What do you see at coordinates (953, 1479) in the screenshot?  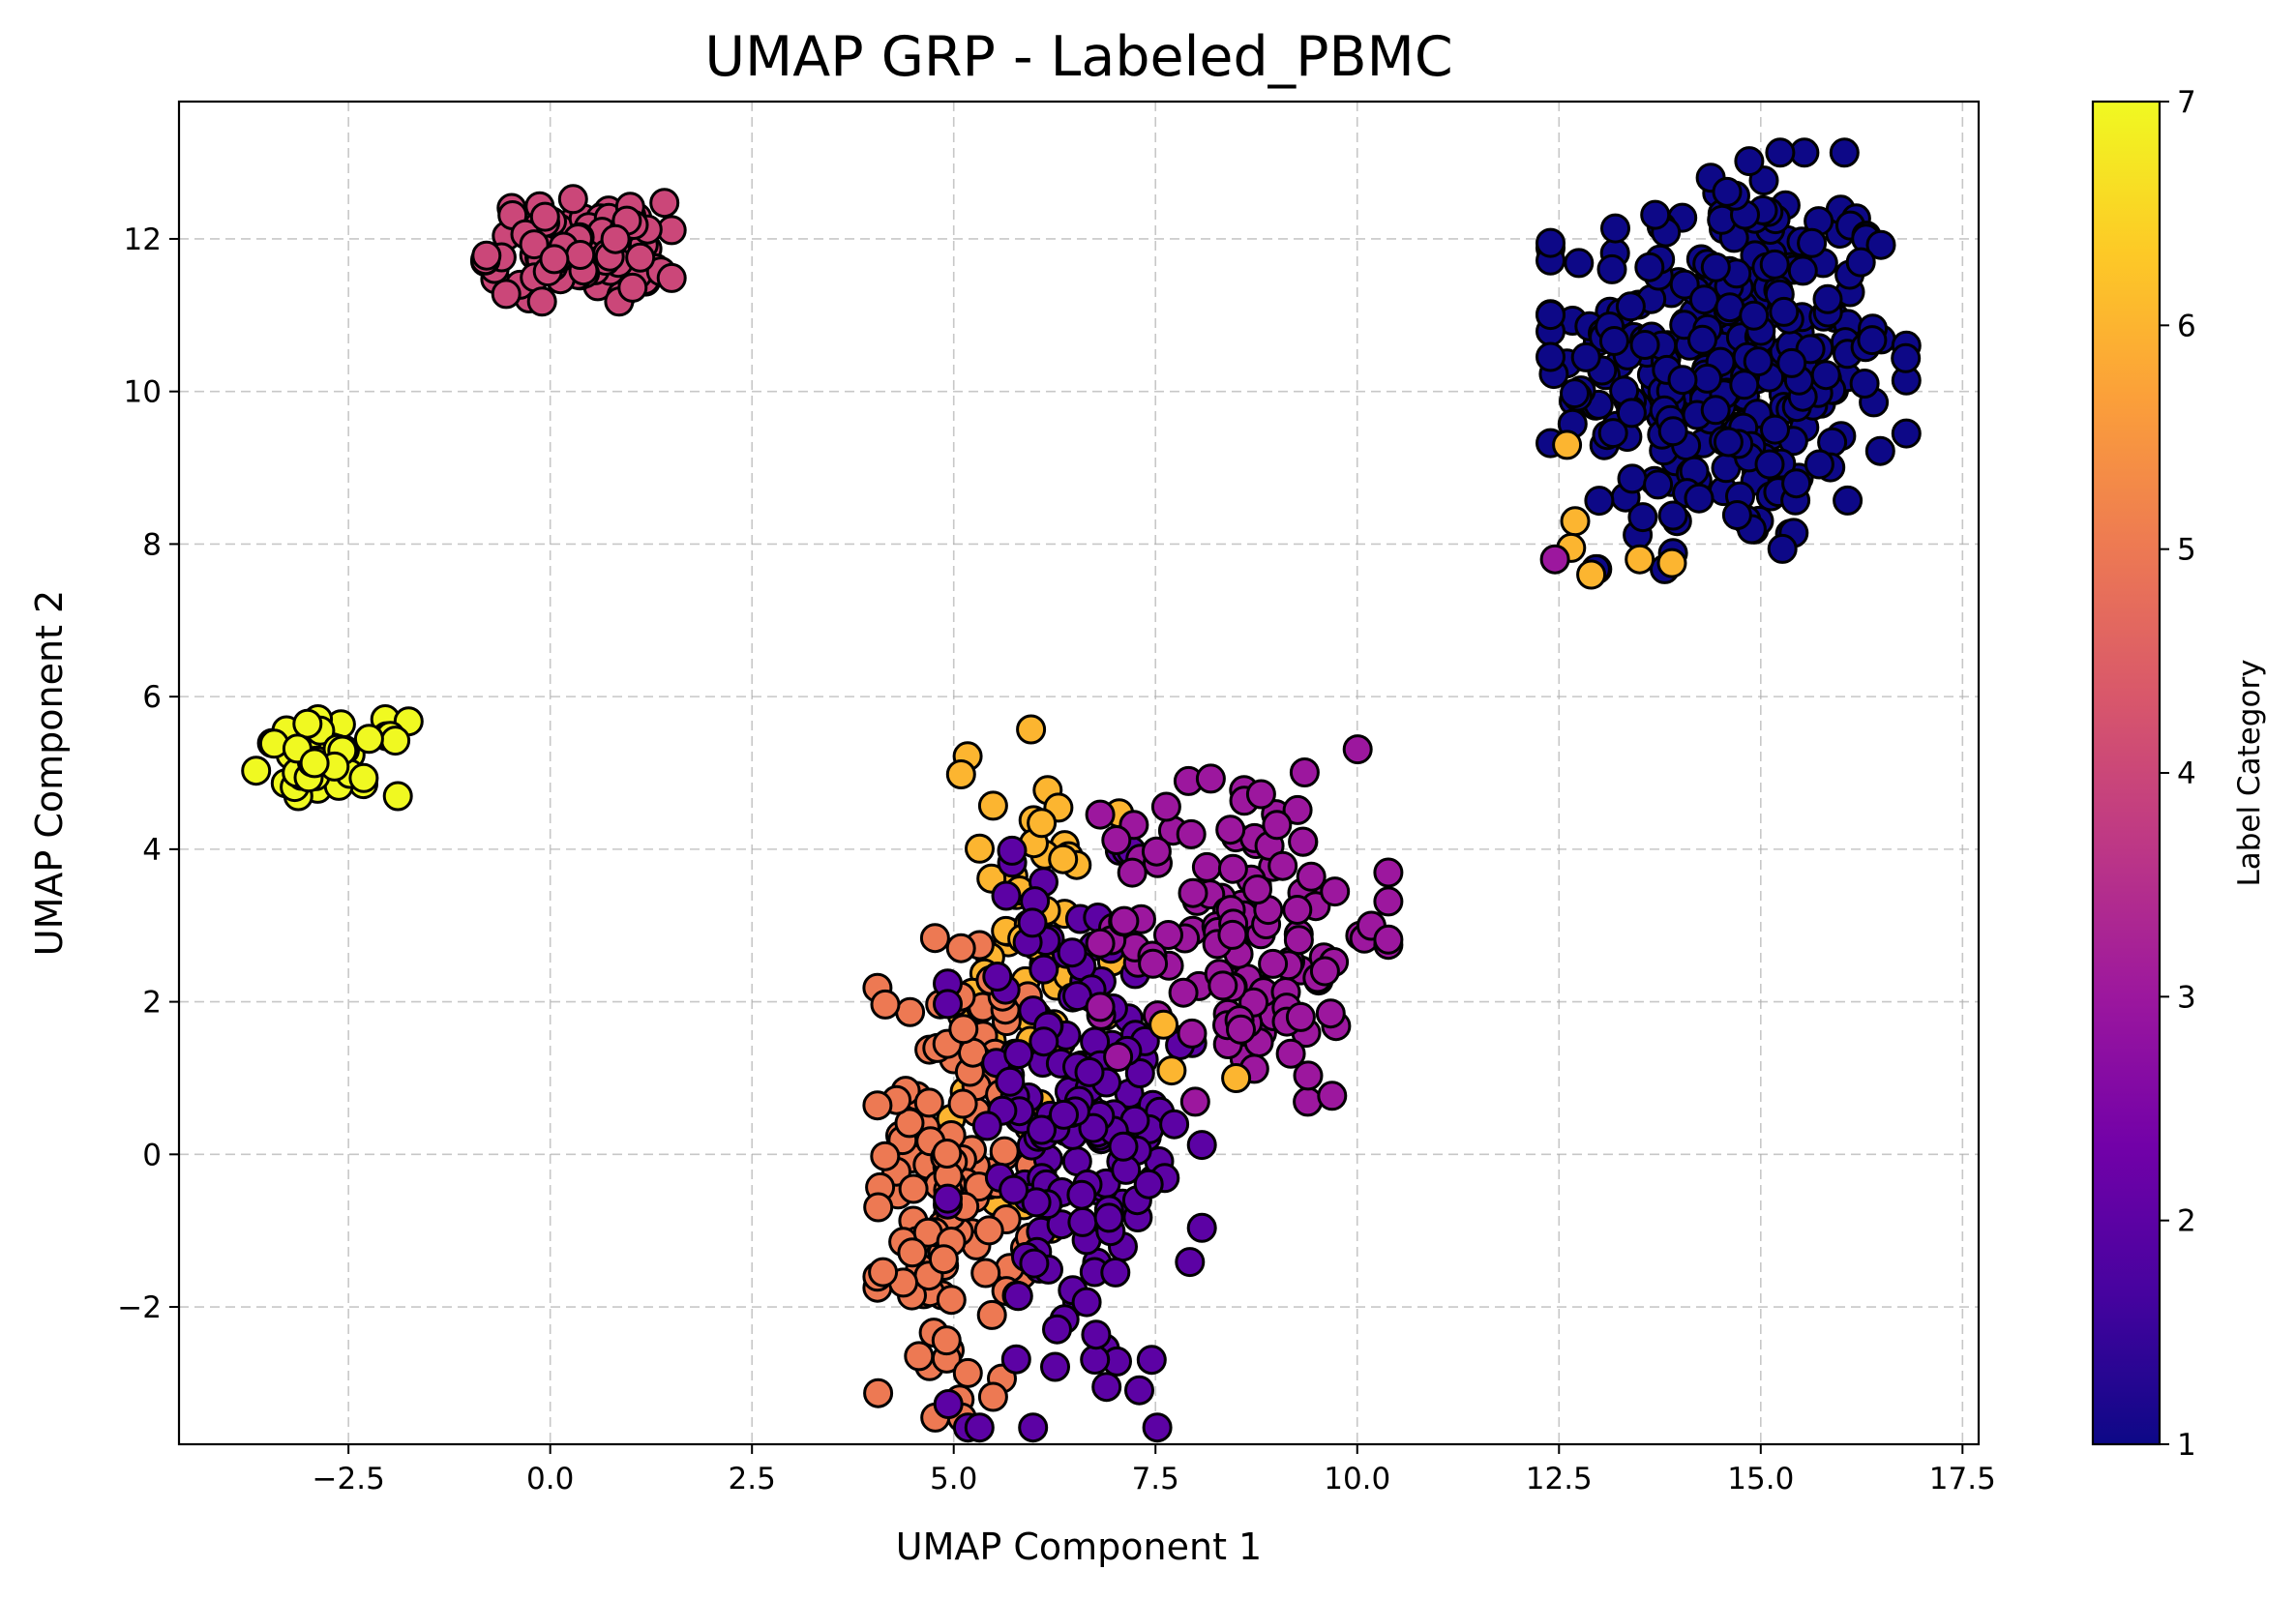 I see `x-tick-label: 5.0` at bounding box center [953, 1479].